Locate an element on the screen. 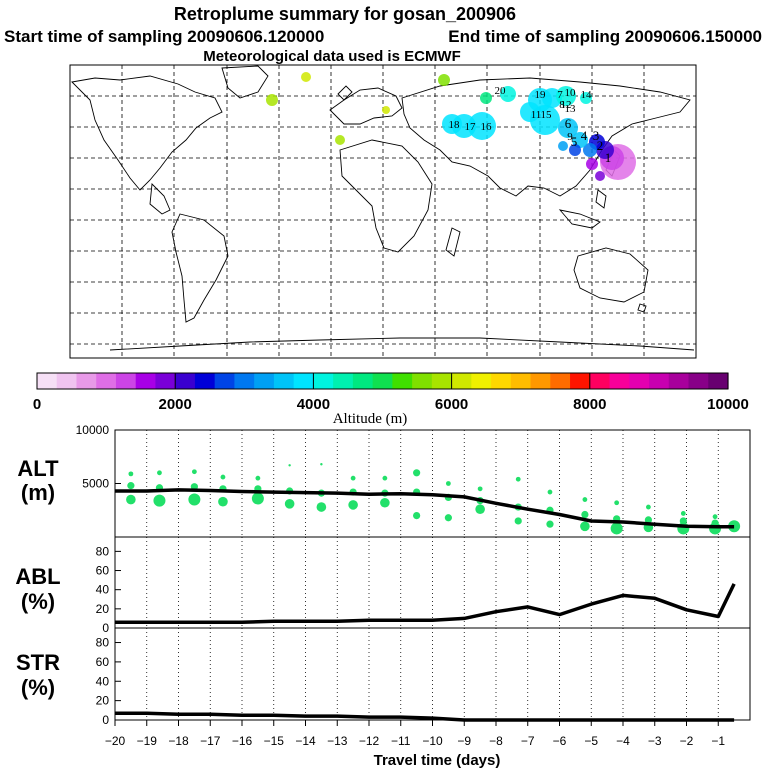 This screenshot has width=768, height=768. panel-label: ALT is located at coordinates (38, 468).